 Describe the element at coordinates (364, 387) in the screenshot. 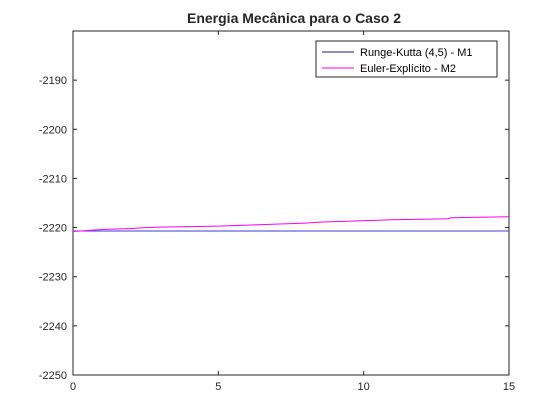

I see `x-tick-label: 10` at that location.